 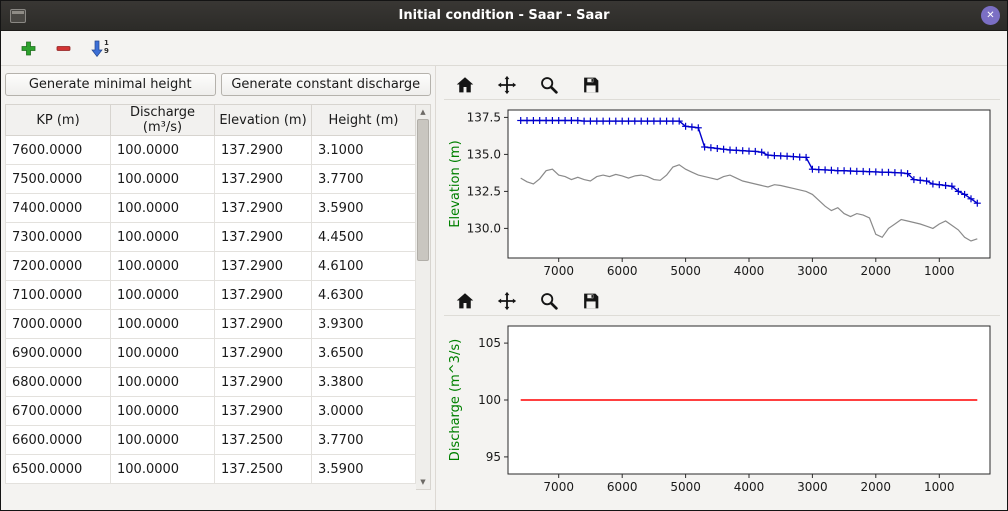 I want to click on table-cell: 7300.0000, so click(x=58, y=237).